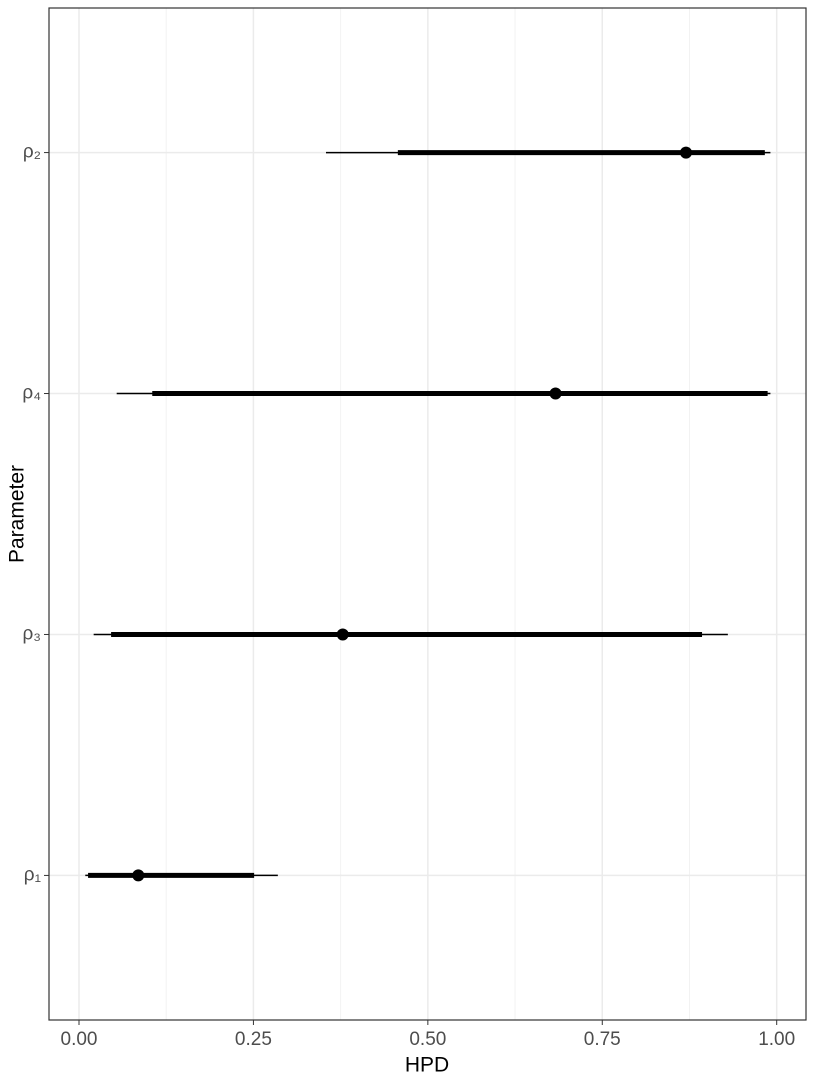 This screenshot has width=814, height=1085. I want to click on y-tick-label: ρ₂, so click(32, 152).